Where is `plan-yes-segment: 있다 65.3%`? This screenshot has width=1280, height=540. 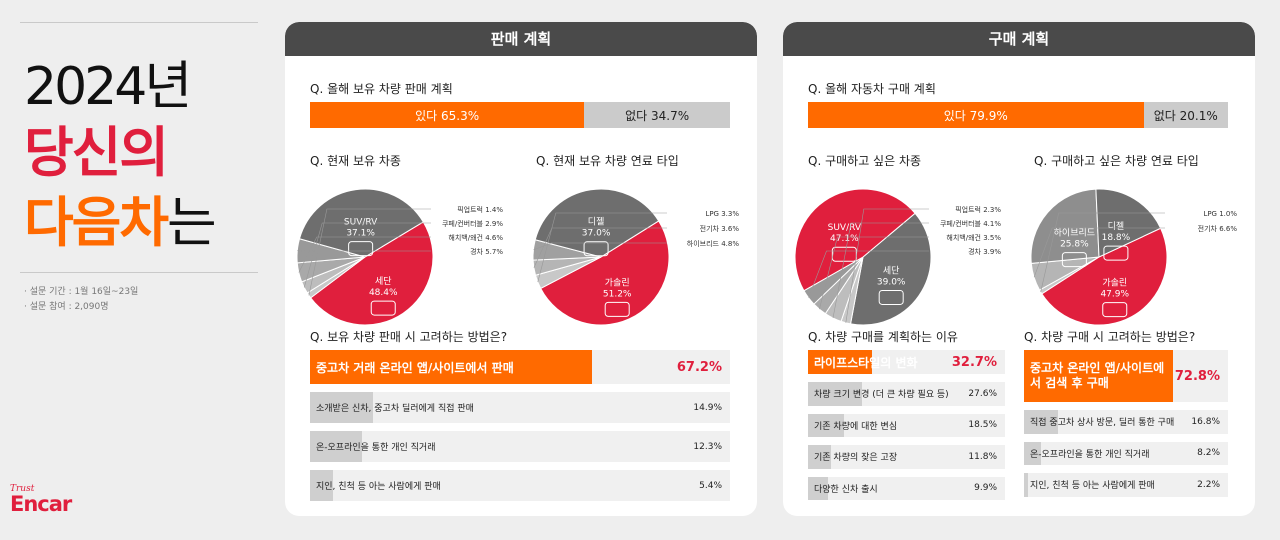
plan-yes-segment: 있다 65.3% is located at coordinates (447, 115).